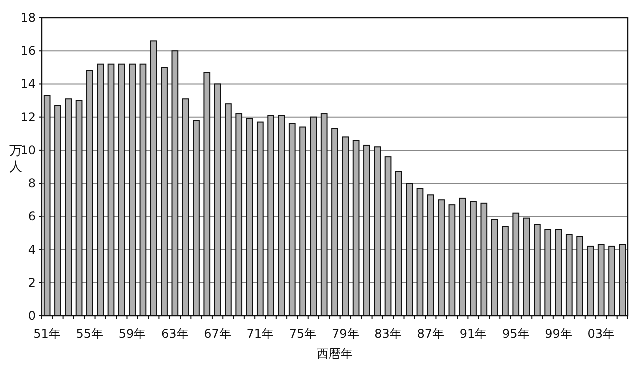 Image resolution: width=640 pixels, height=368 pixels. What do you see at coordinates (32, 217) in the screenshot?
I see `y-tick-label: 6` at bounding box center [32, 217].